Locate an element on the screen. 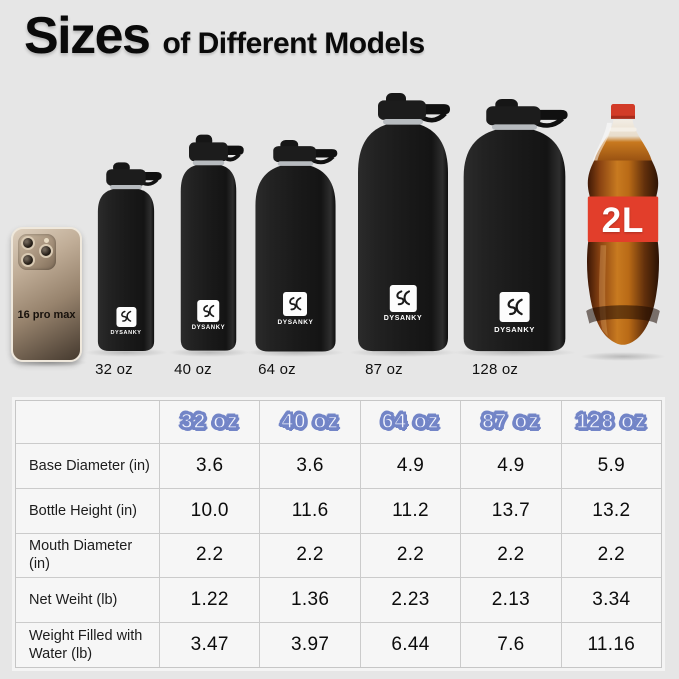 The width and height of the screenshot is (679, 679). table-cell: 2.23 is located at coordinates (410, 600).